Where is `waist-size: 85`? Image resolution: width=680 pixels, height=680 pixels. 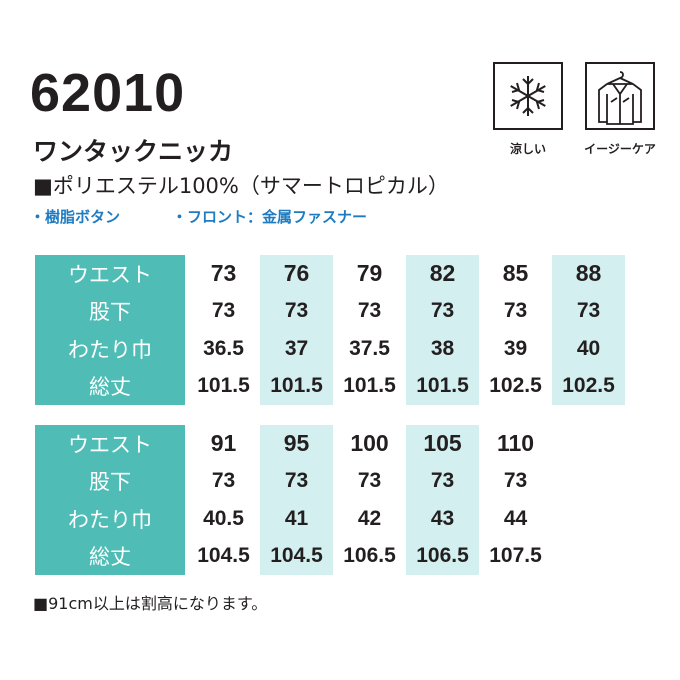
waist-size: 85 is located at coordinates (515, 273).